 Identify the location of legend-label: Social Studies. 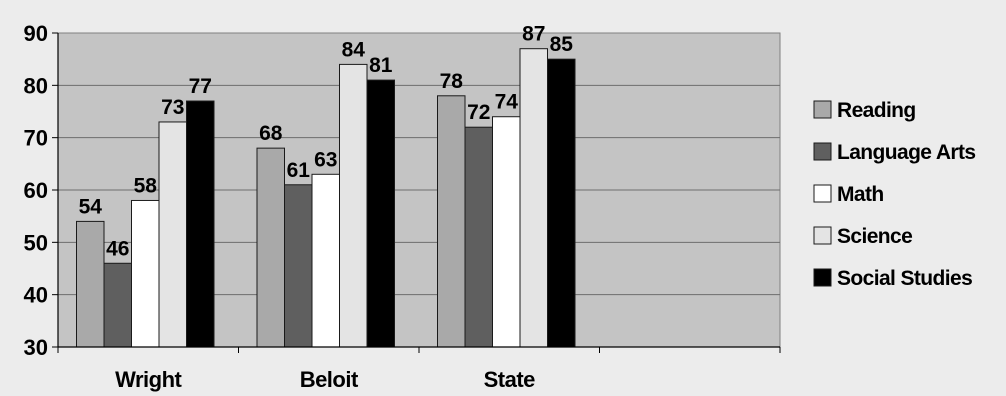
(904, 278).